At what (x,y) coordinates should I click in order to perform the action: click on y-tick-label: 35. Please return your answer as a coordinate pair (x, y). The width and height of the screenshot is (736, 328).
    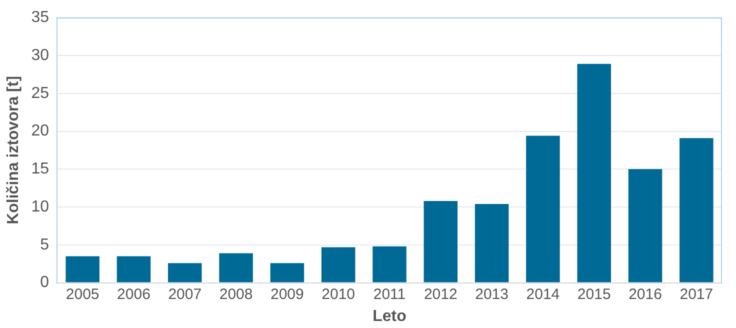
    Looking at the image, I should click on (40, 17).